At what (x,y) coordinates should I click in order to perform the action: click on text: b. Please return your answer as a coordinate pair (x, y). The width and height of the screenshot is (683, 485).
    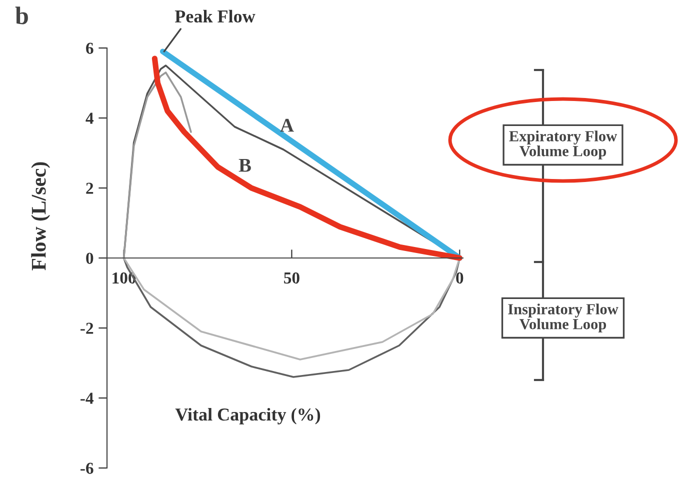
    Looking at the image, I should click on (21, 15).